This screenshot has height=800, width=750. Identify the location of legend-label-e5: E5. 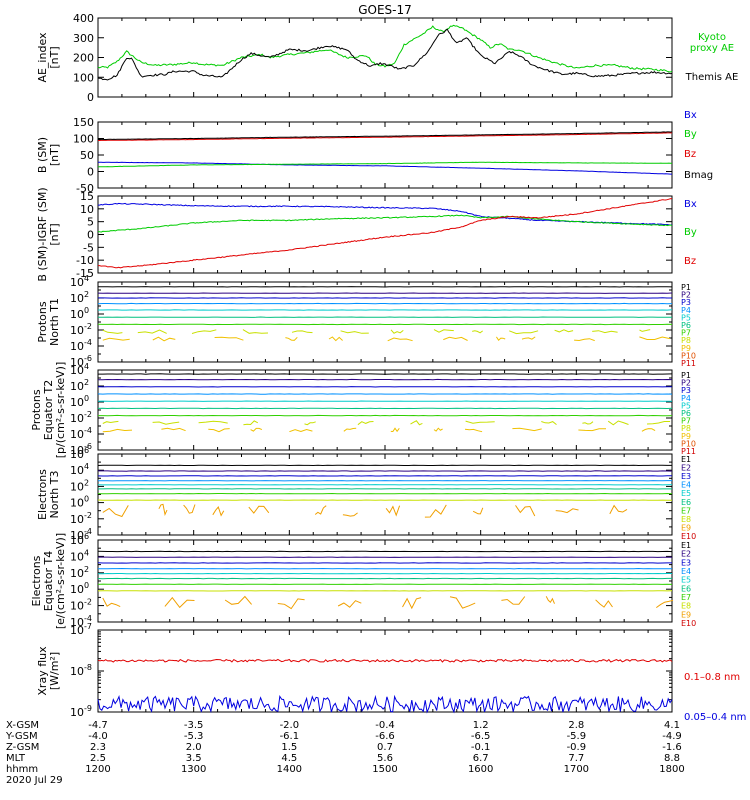
(686, 580).